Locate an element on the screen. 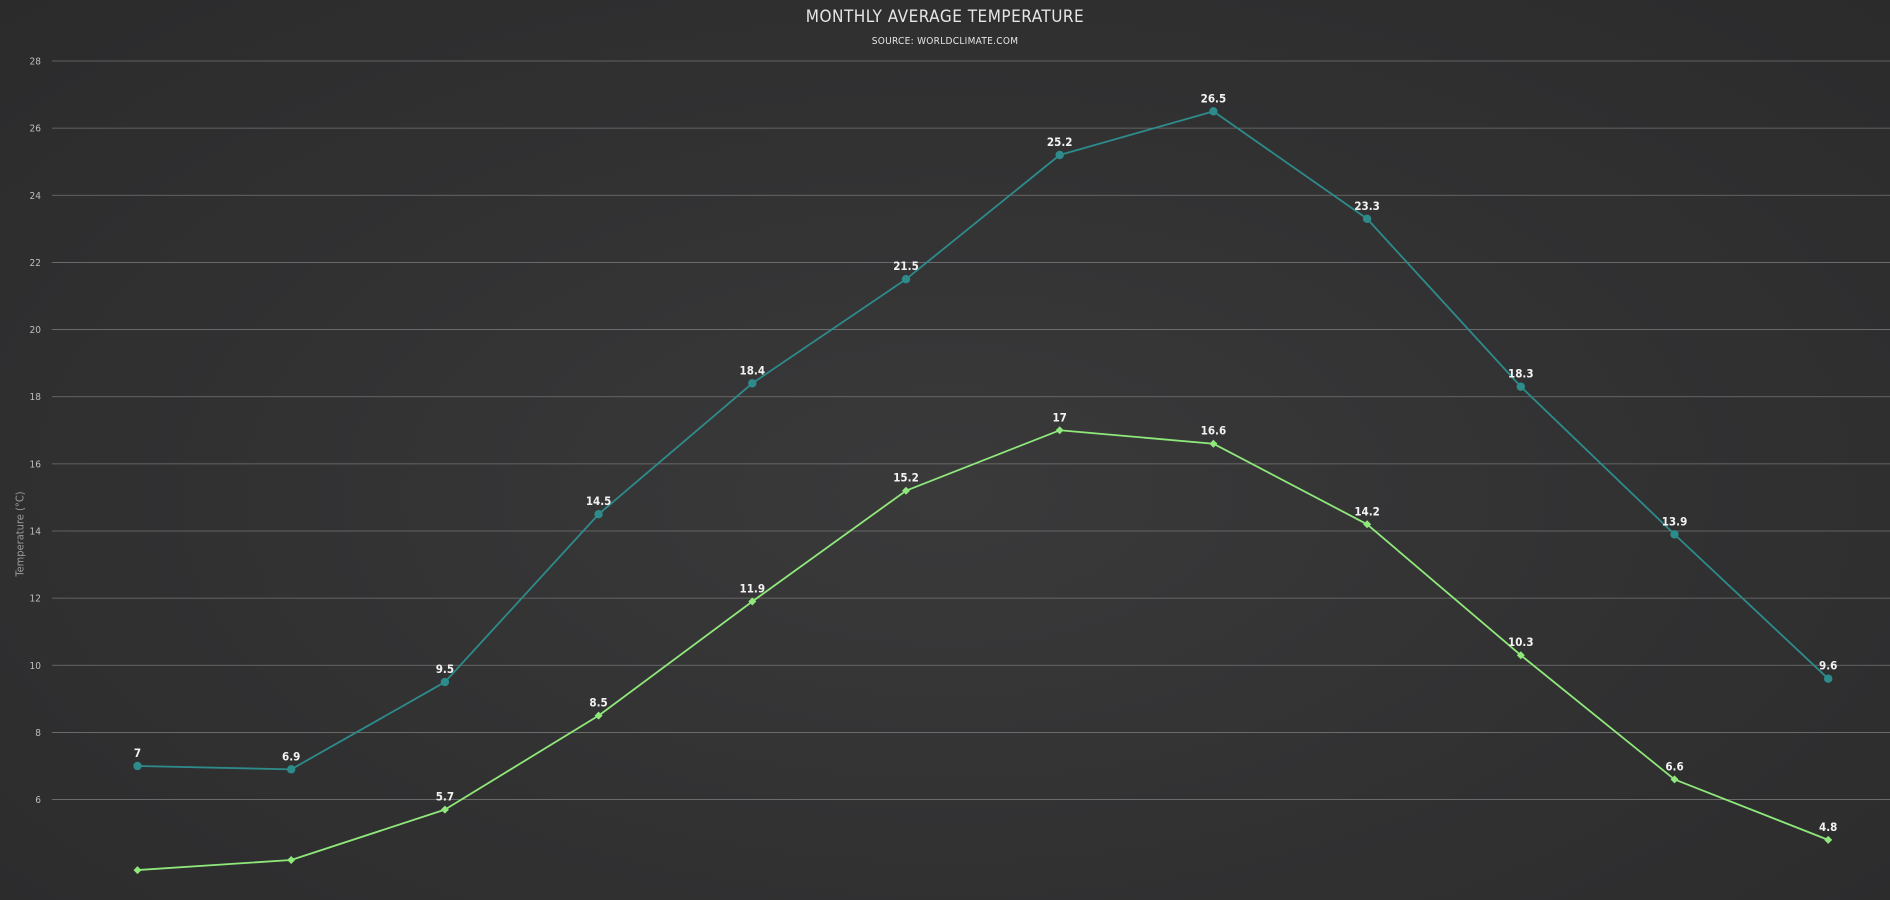 Image resolution: width=1890 pixels, height=900 pixels. data-label: 14.5 is located at coordinates (599, 501).